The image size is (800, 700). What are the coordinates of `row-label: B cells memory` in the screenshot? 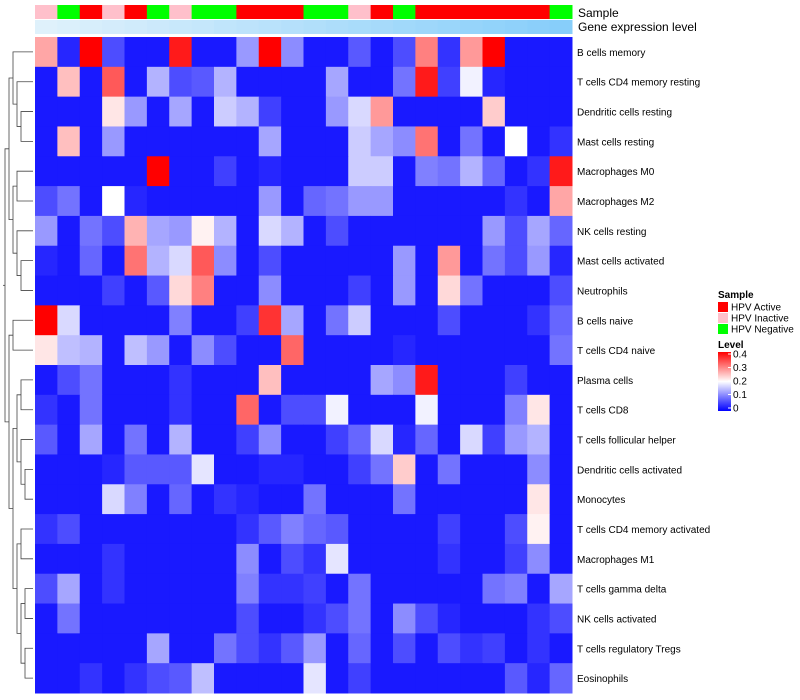 It's located at (611, 53).